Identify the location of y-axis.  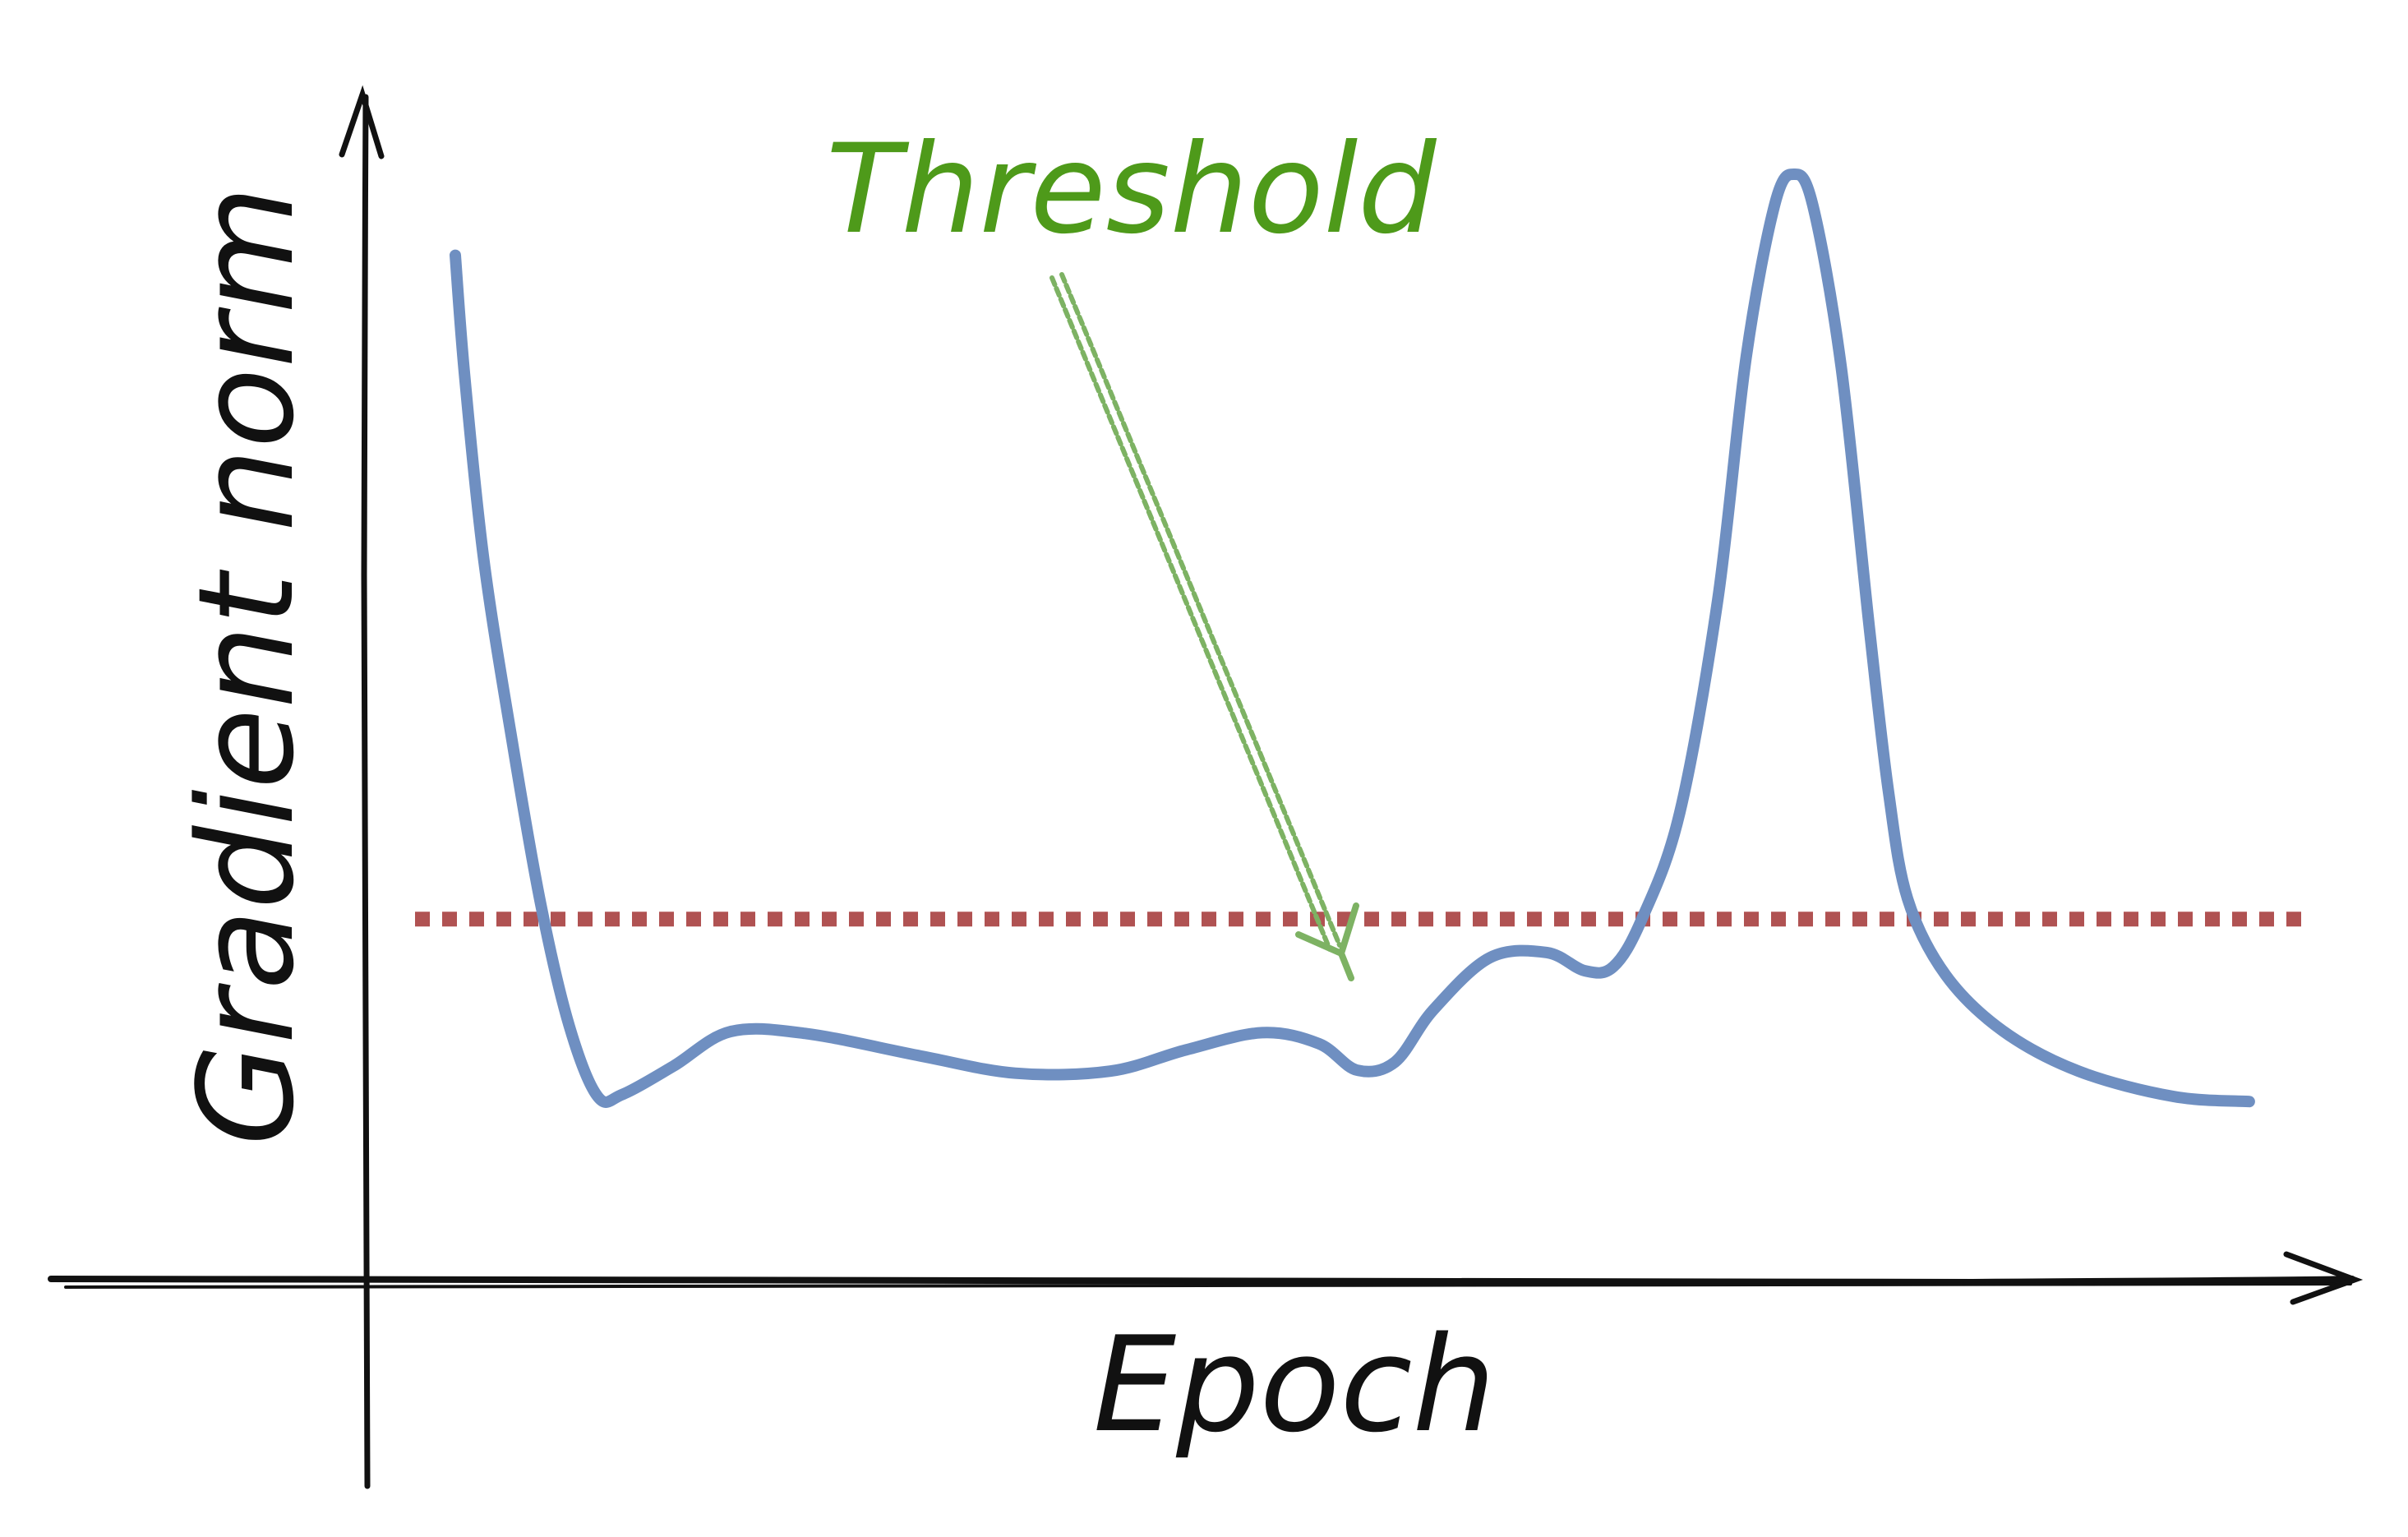
(366, 791).